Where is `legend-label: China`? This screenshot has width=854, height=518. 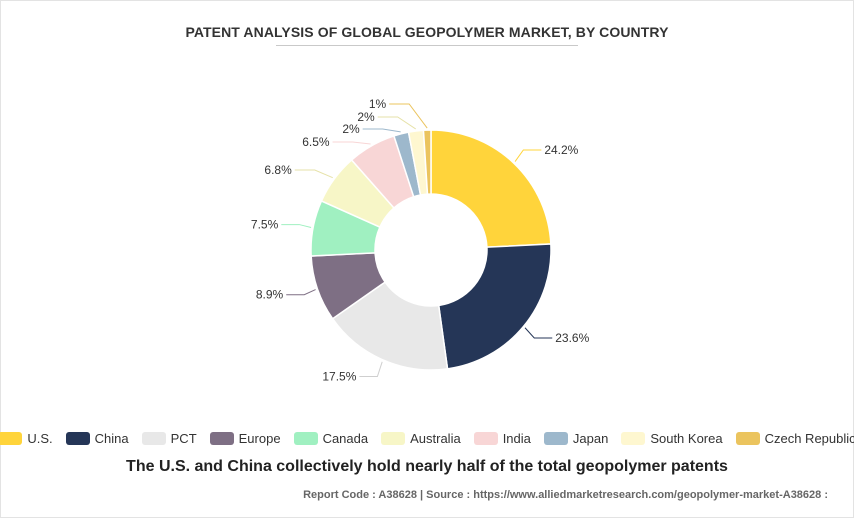 legend-label: China is located at coordinates (111, 438).